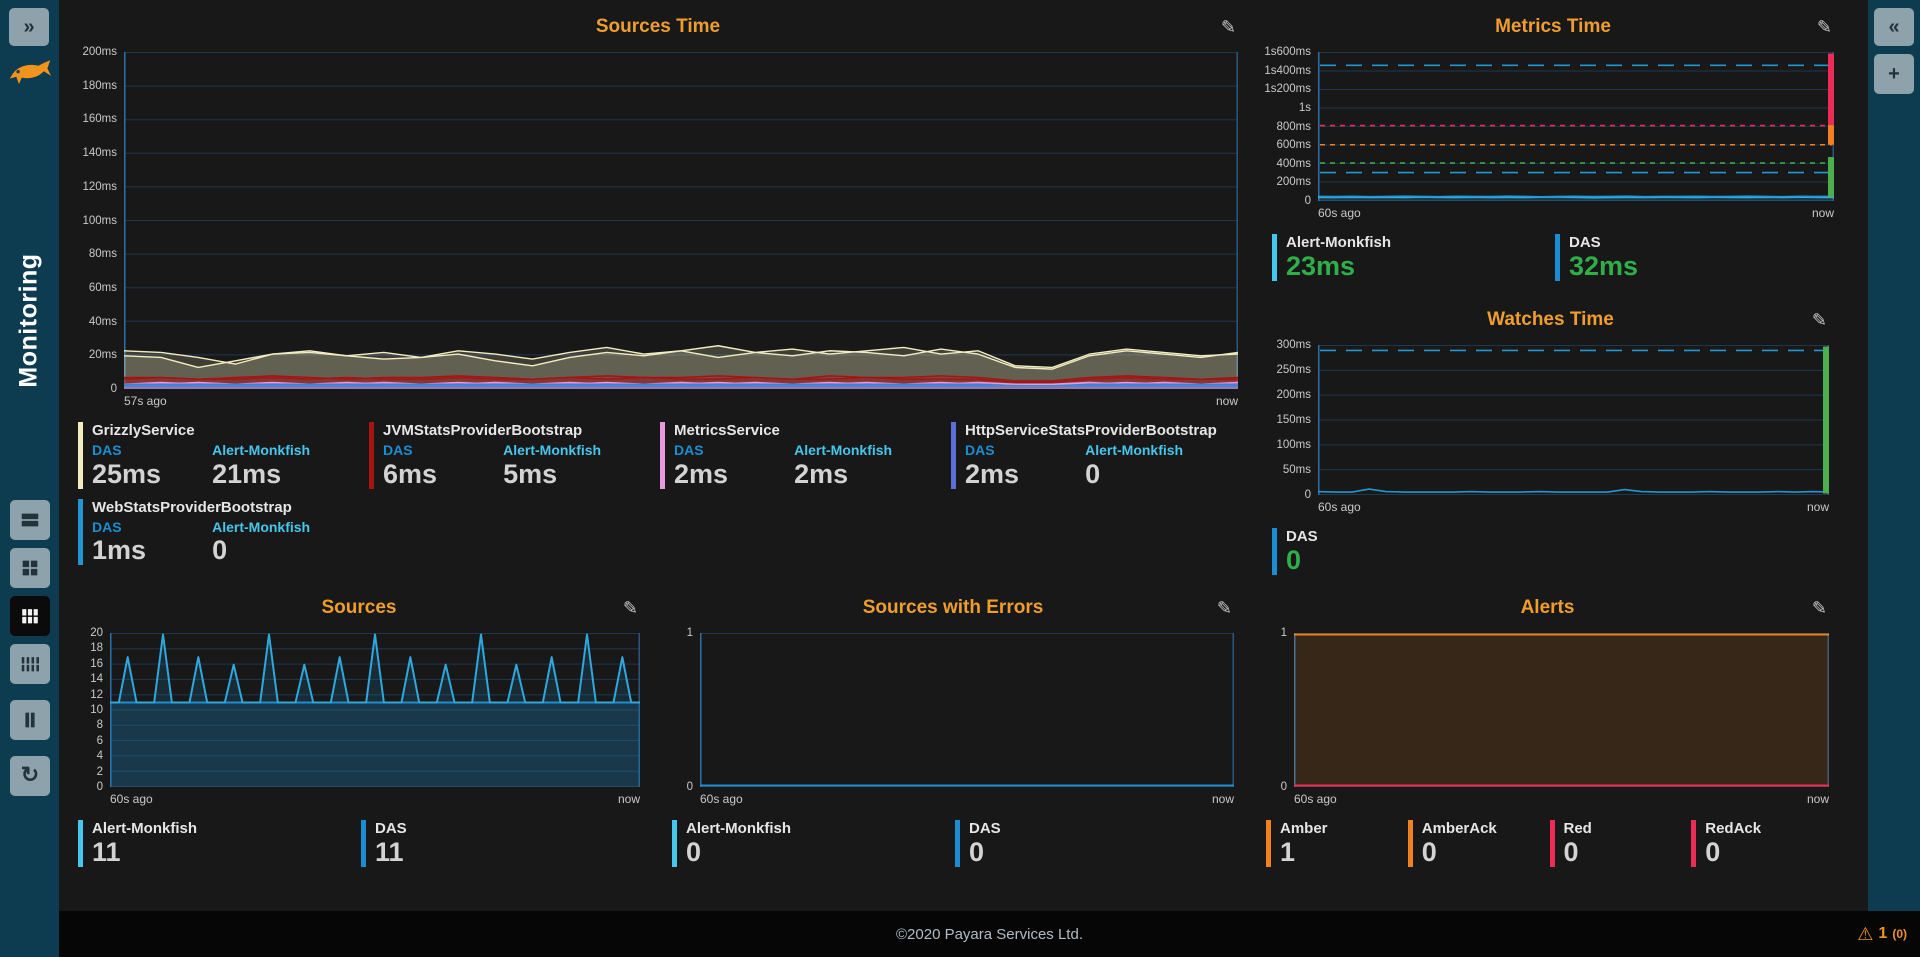 This screenshot has height=957, width=1920. I want to click on y-axis: 20 18 16 14 12 10 8 6 4 2 0, so click(94, 710).